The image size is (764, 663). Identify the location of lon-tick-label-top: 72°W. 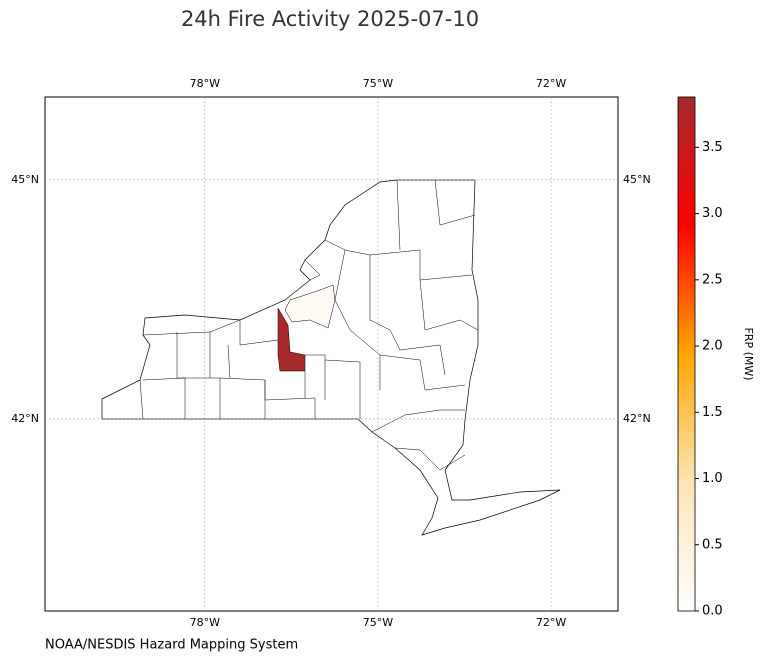
(551, 83).